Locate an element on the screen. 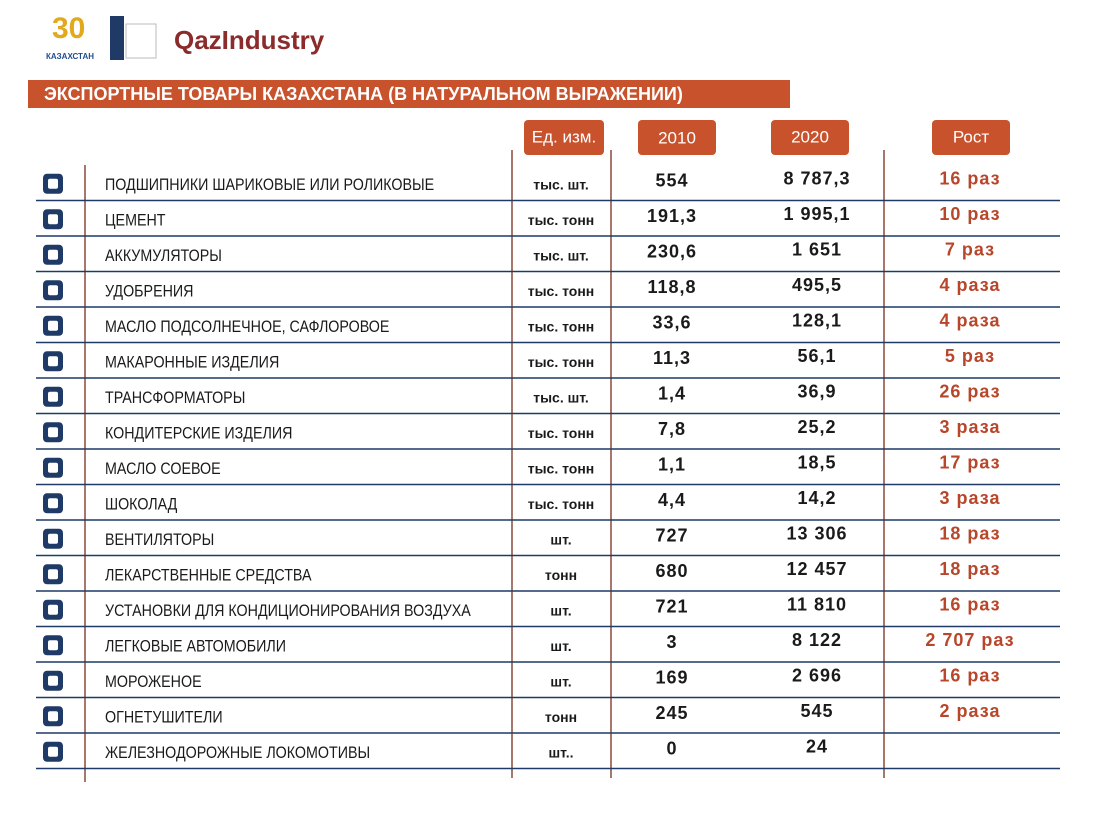 This screenshot has height=840, width=1120. column-header: 2020 is located at coordinates (810, 136).